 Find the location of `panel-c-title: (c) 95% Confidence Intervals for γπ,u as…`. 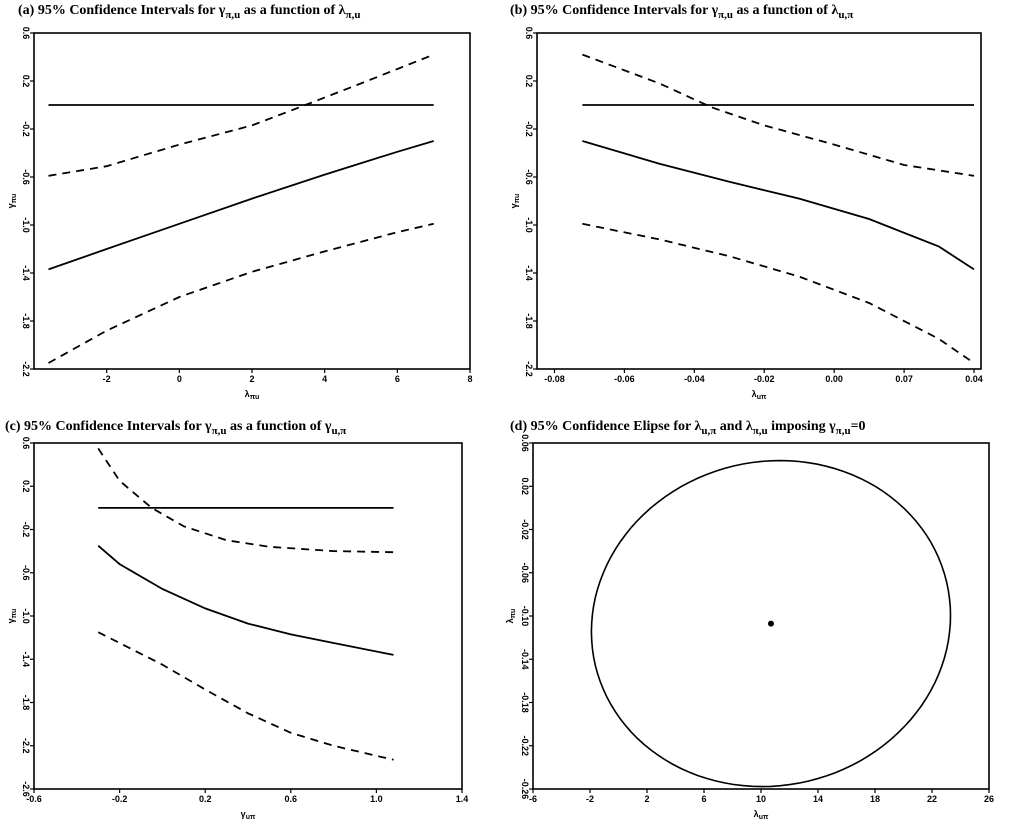

panel-c-title: (c) 95% Confidence Intervals for γπ,u as… is located at coordinates (176, 428).